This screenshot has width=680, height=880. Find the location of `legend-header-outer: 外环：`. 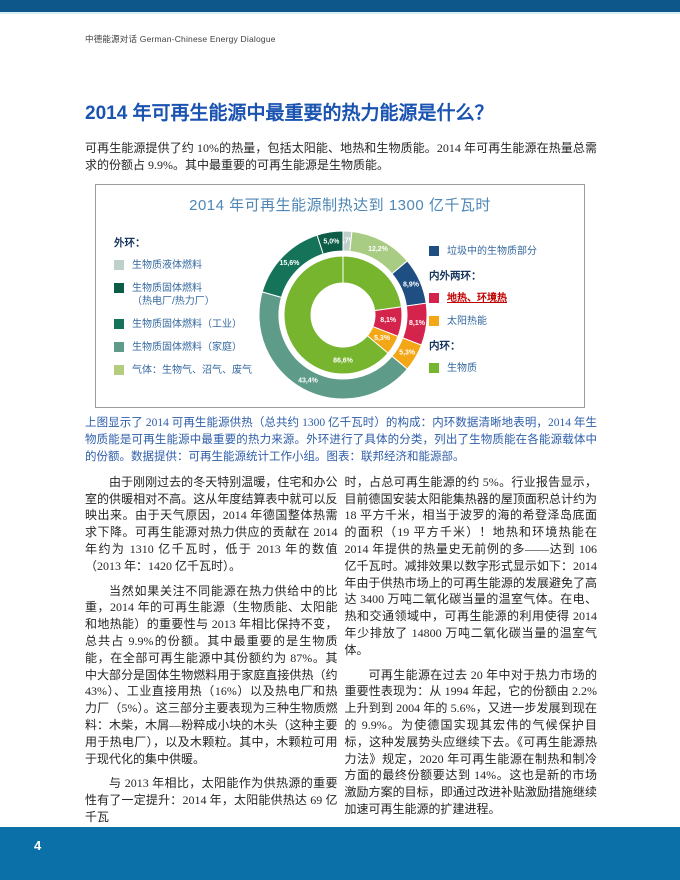

legend-header-outer: 外环： is located at coordinates (130, 242).